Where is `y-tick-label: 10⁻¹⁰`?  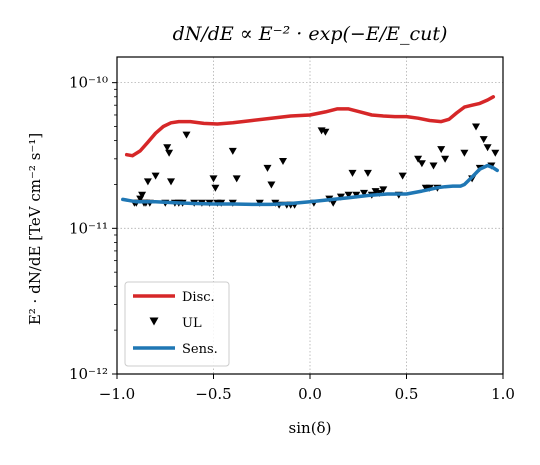 y-tick-label: 10⁻¹⁰ is located at coordinates (88, 83).